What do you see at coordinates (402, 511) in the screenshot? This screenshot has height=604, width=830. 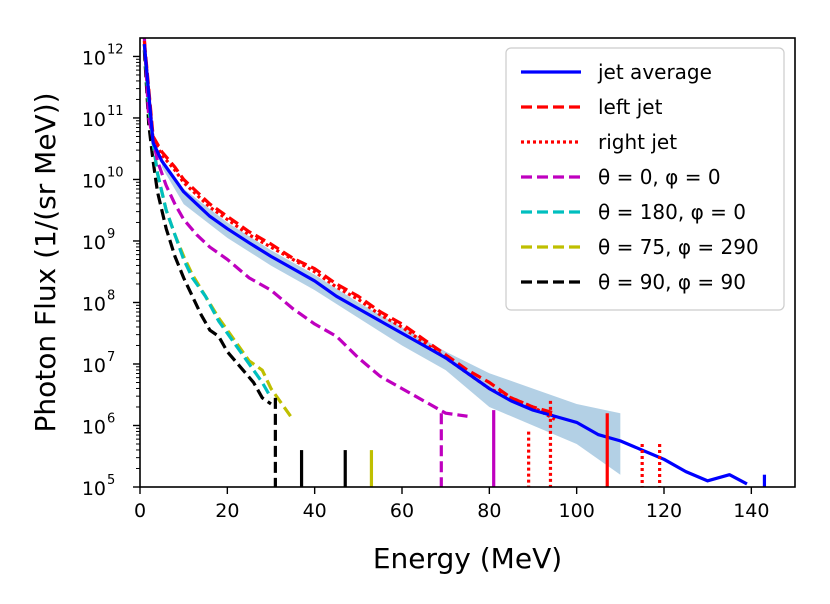 I see `x-tick-label: 60` at bounding box center [402, 511].